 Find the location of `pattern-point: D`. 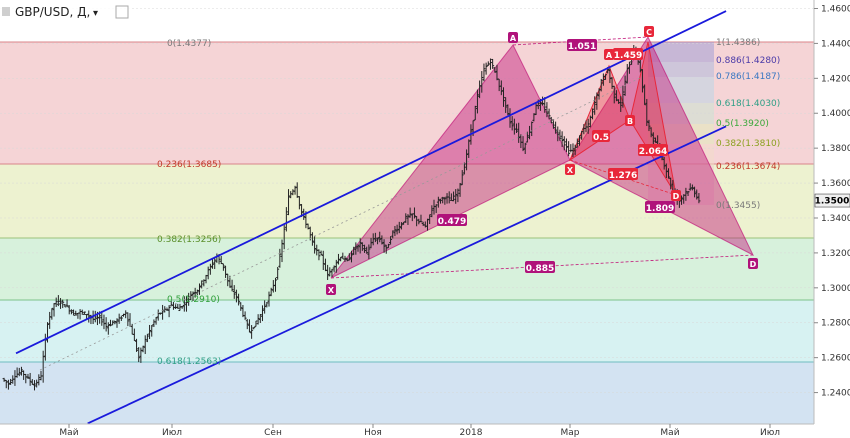

pattern-point: D is located at coordinates (753, 263).